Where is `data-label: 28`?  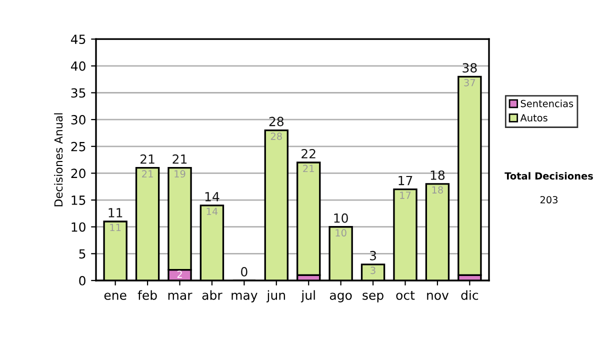
data-label: 28 is located at coordinates (276, 136).